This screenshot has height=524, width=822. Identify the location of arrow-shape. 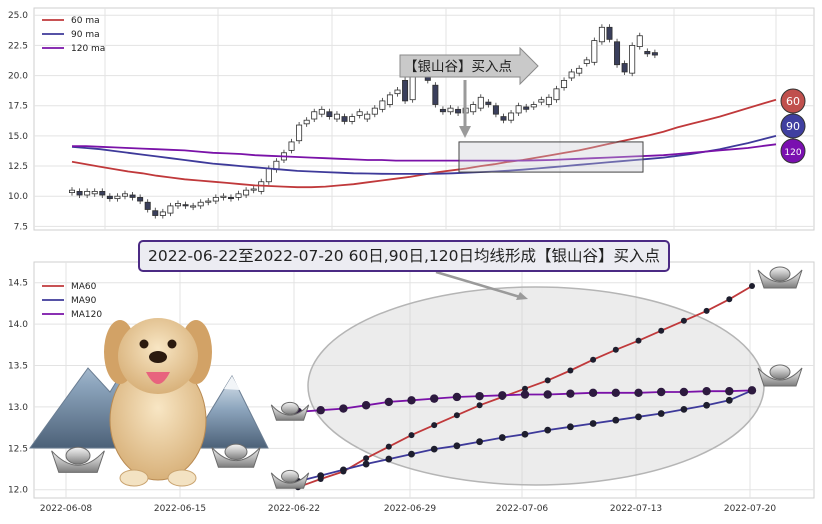
(469, 66).